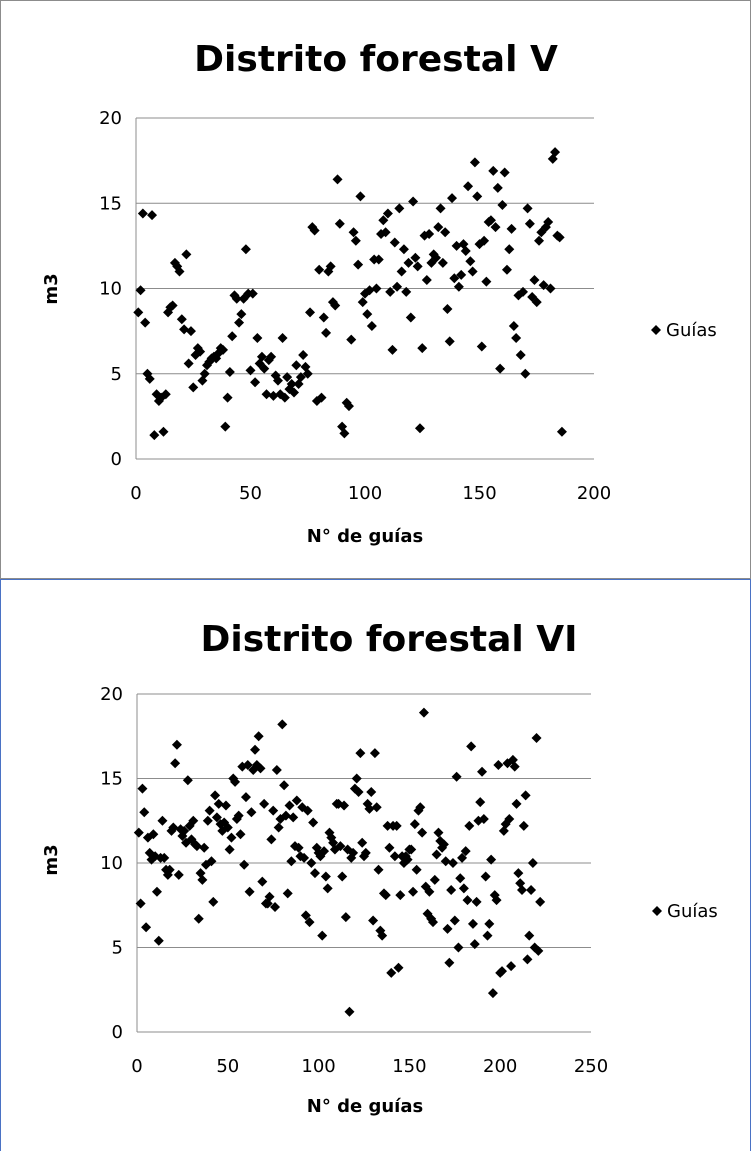 This screenshot has height=1152, width=752. I want to click on x-tick-label: 150, so click(479, 493).